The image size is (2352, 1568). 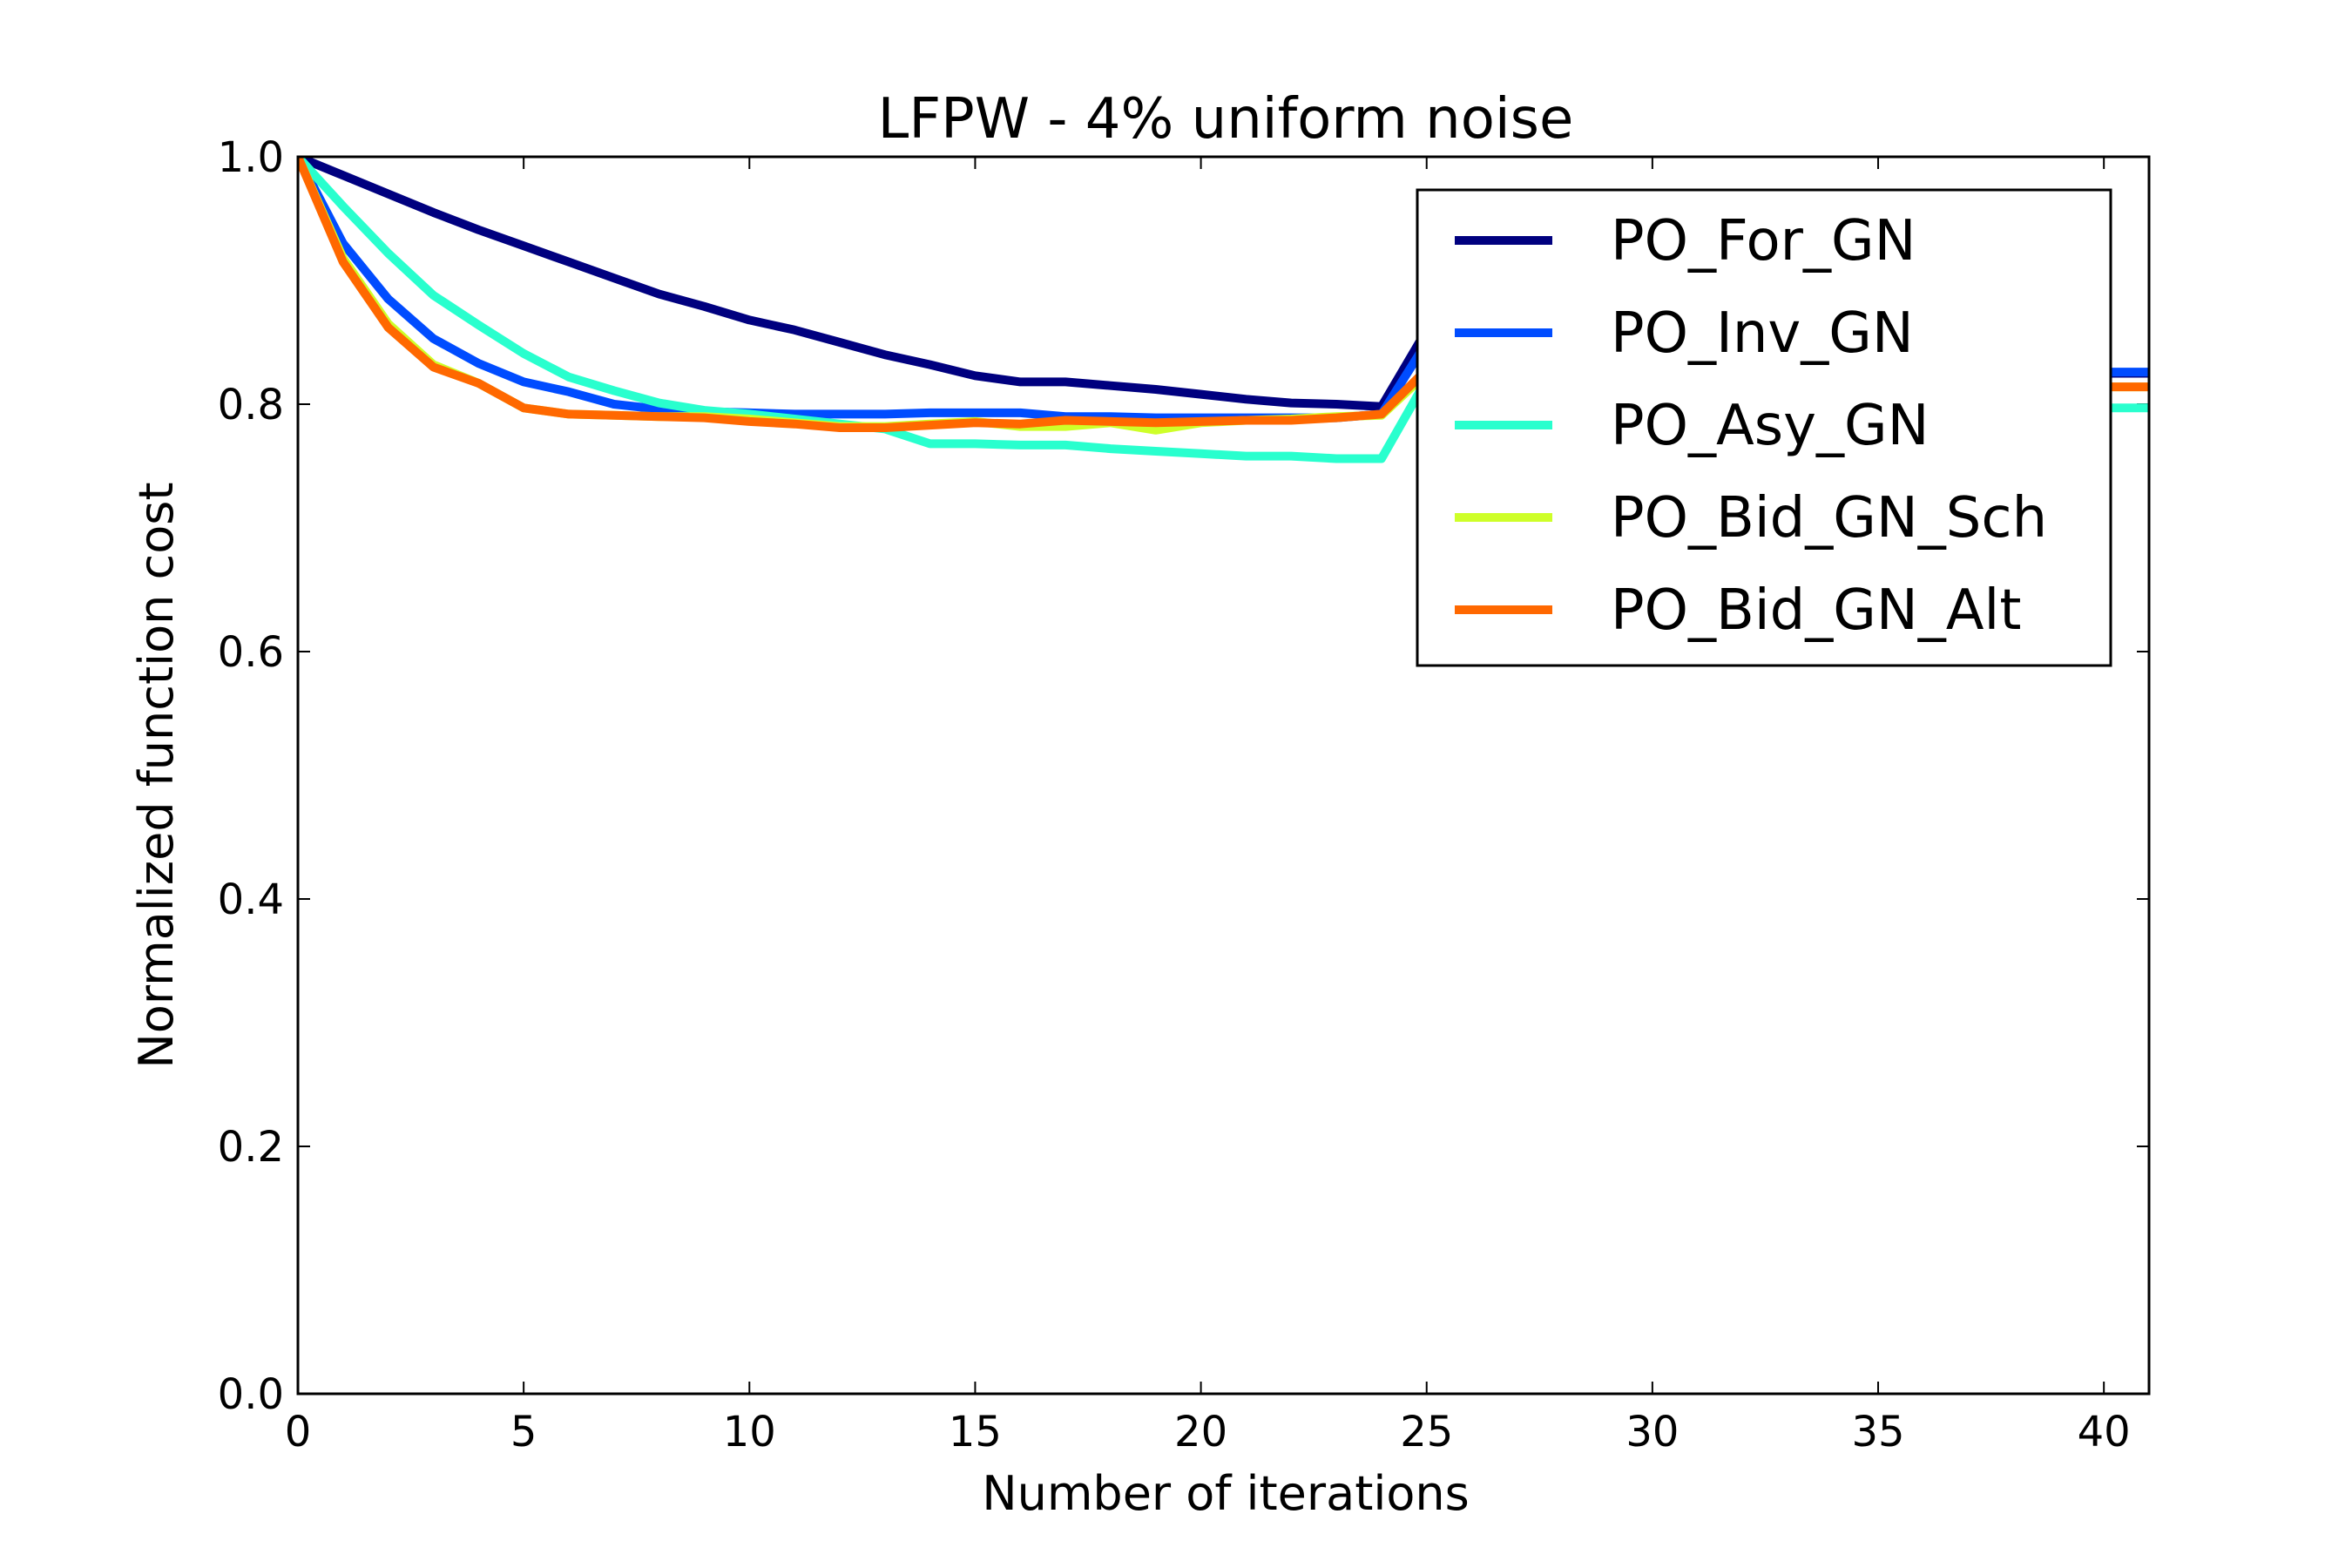 I want to click on x-axis-label: Number of iterations, so click(x=1226, y=1493).